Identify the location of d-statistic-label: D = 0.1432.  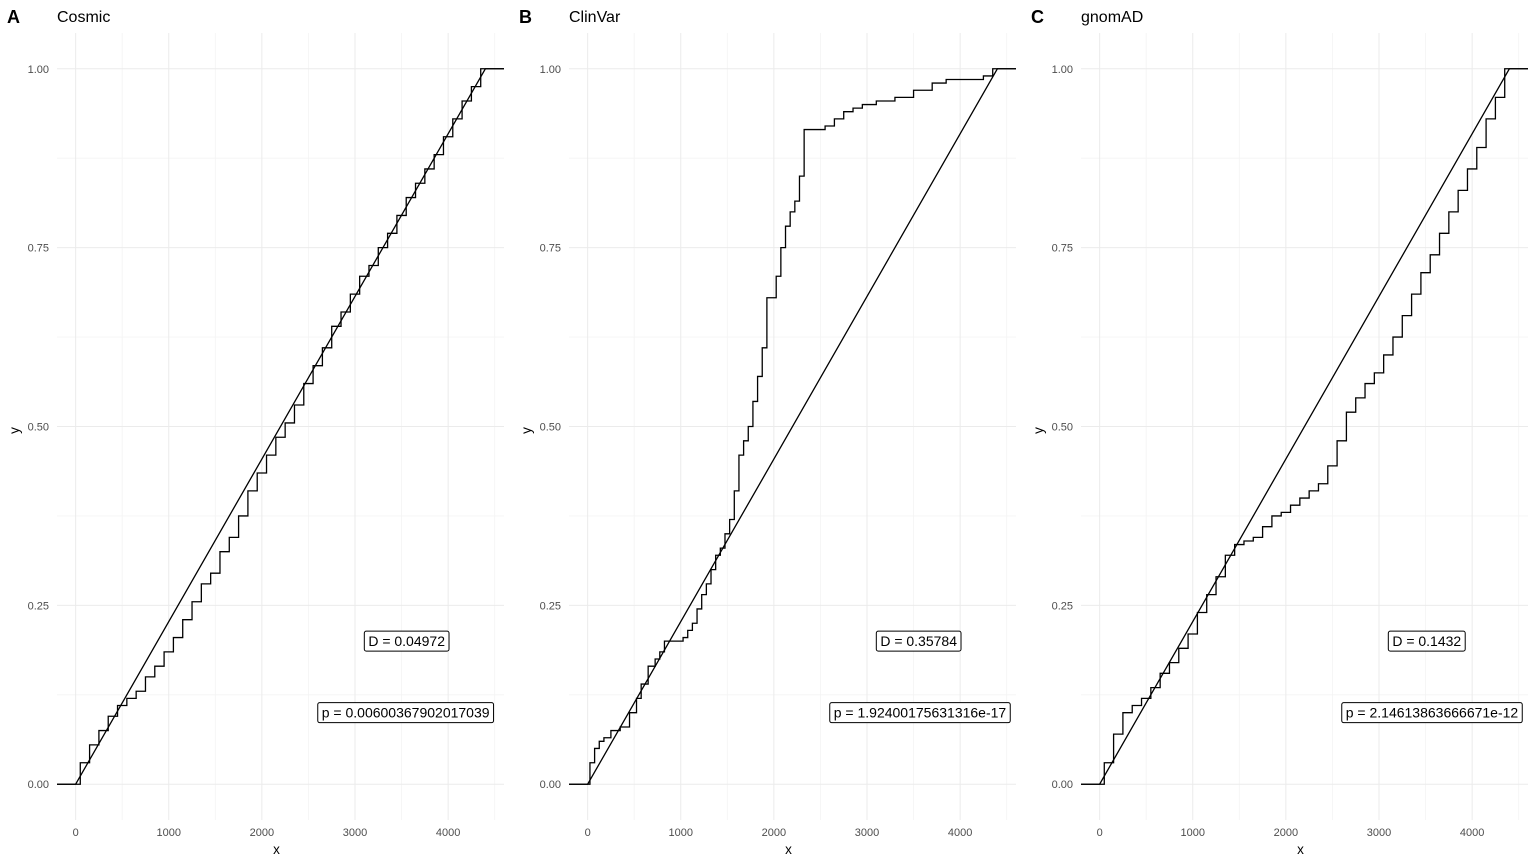
(1426, 641).